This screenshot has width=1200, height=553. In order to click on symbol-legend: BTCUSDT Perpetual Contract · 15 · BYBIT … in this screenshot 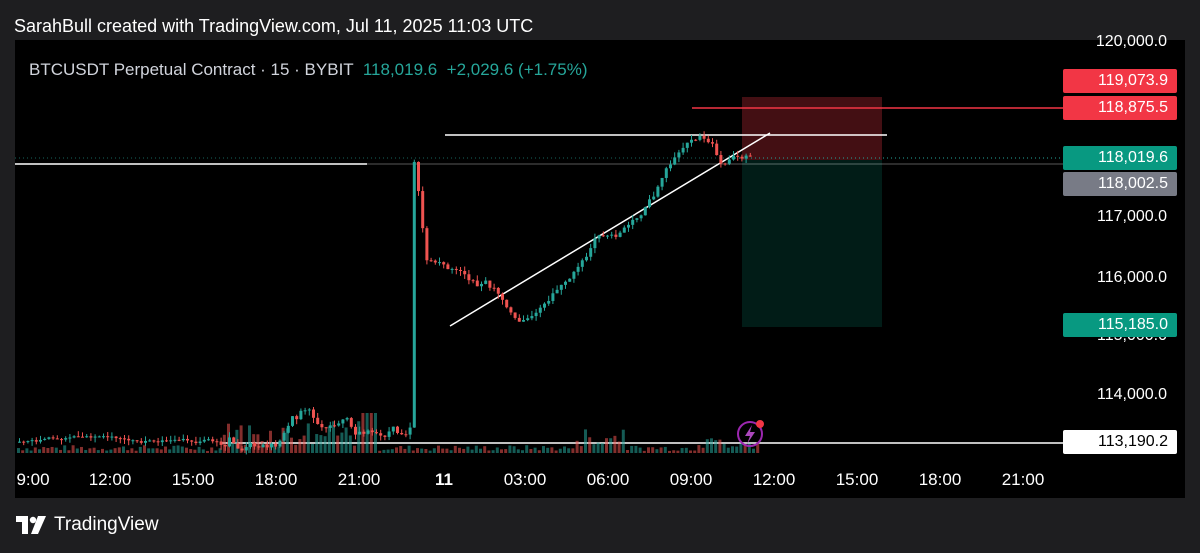, I will do `click(308, 70)`.